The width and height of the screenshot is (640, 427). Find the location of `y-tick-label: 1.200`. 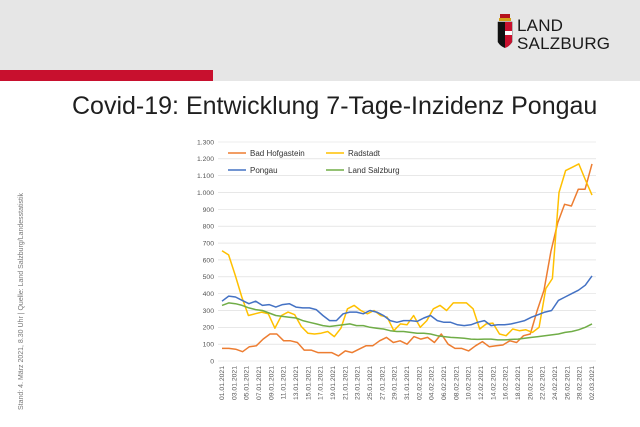

y-tick-label: 1.200 is located at coordinates (205, 159).